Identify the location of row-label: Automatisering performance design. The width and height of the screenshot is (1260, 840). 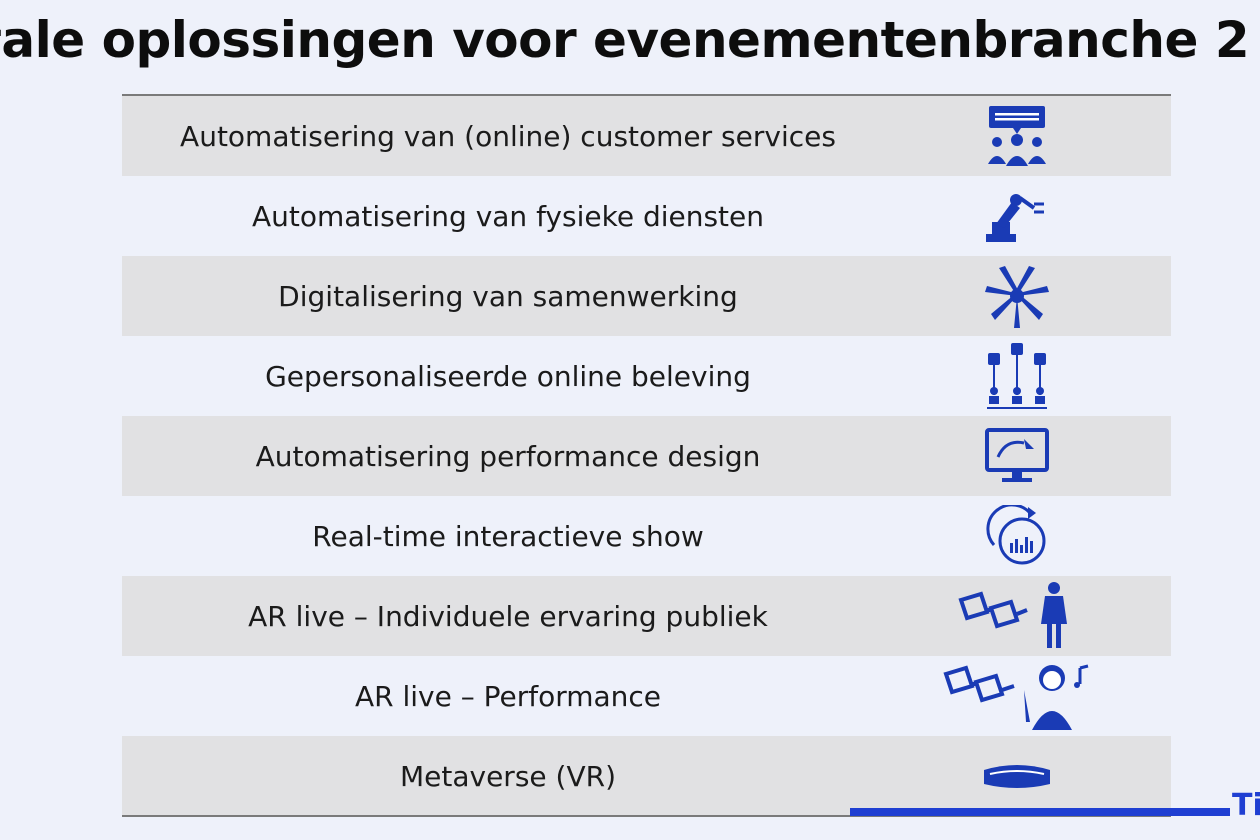
(508, 456).